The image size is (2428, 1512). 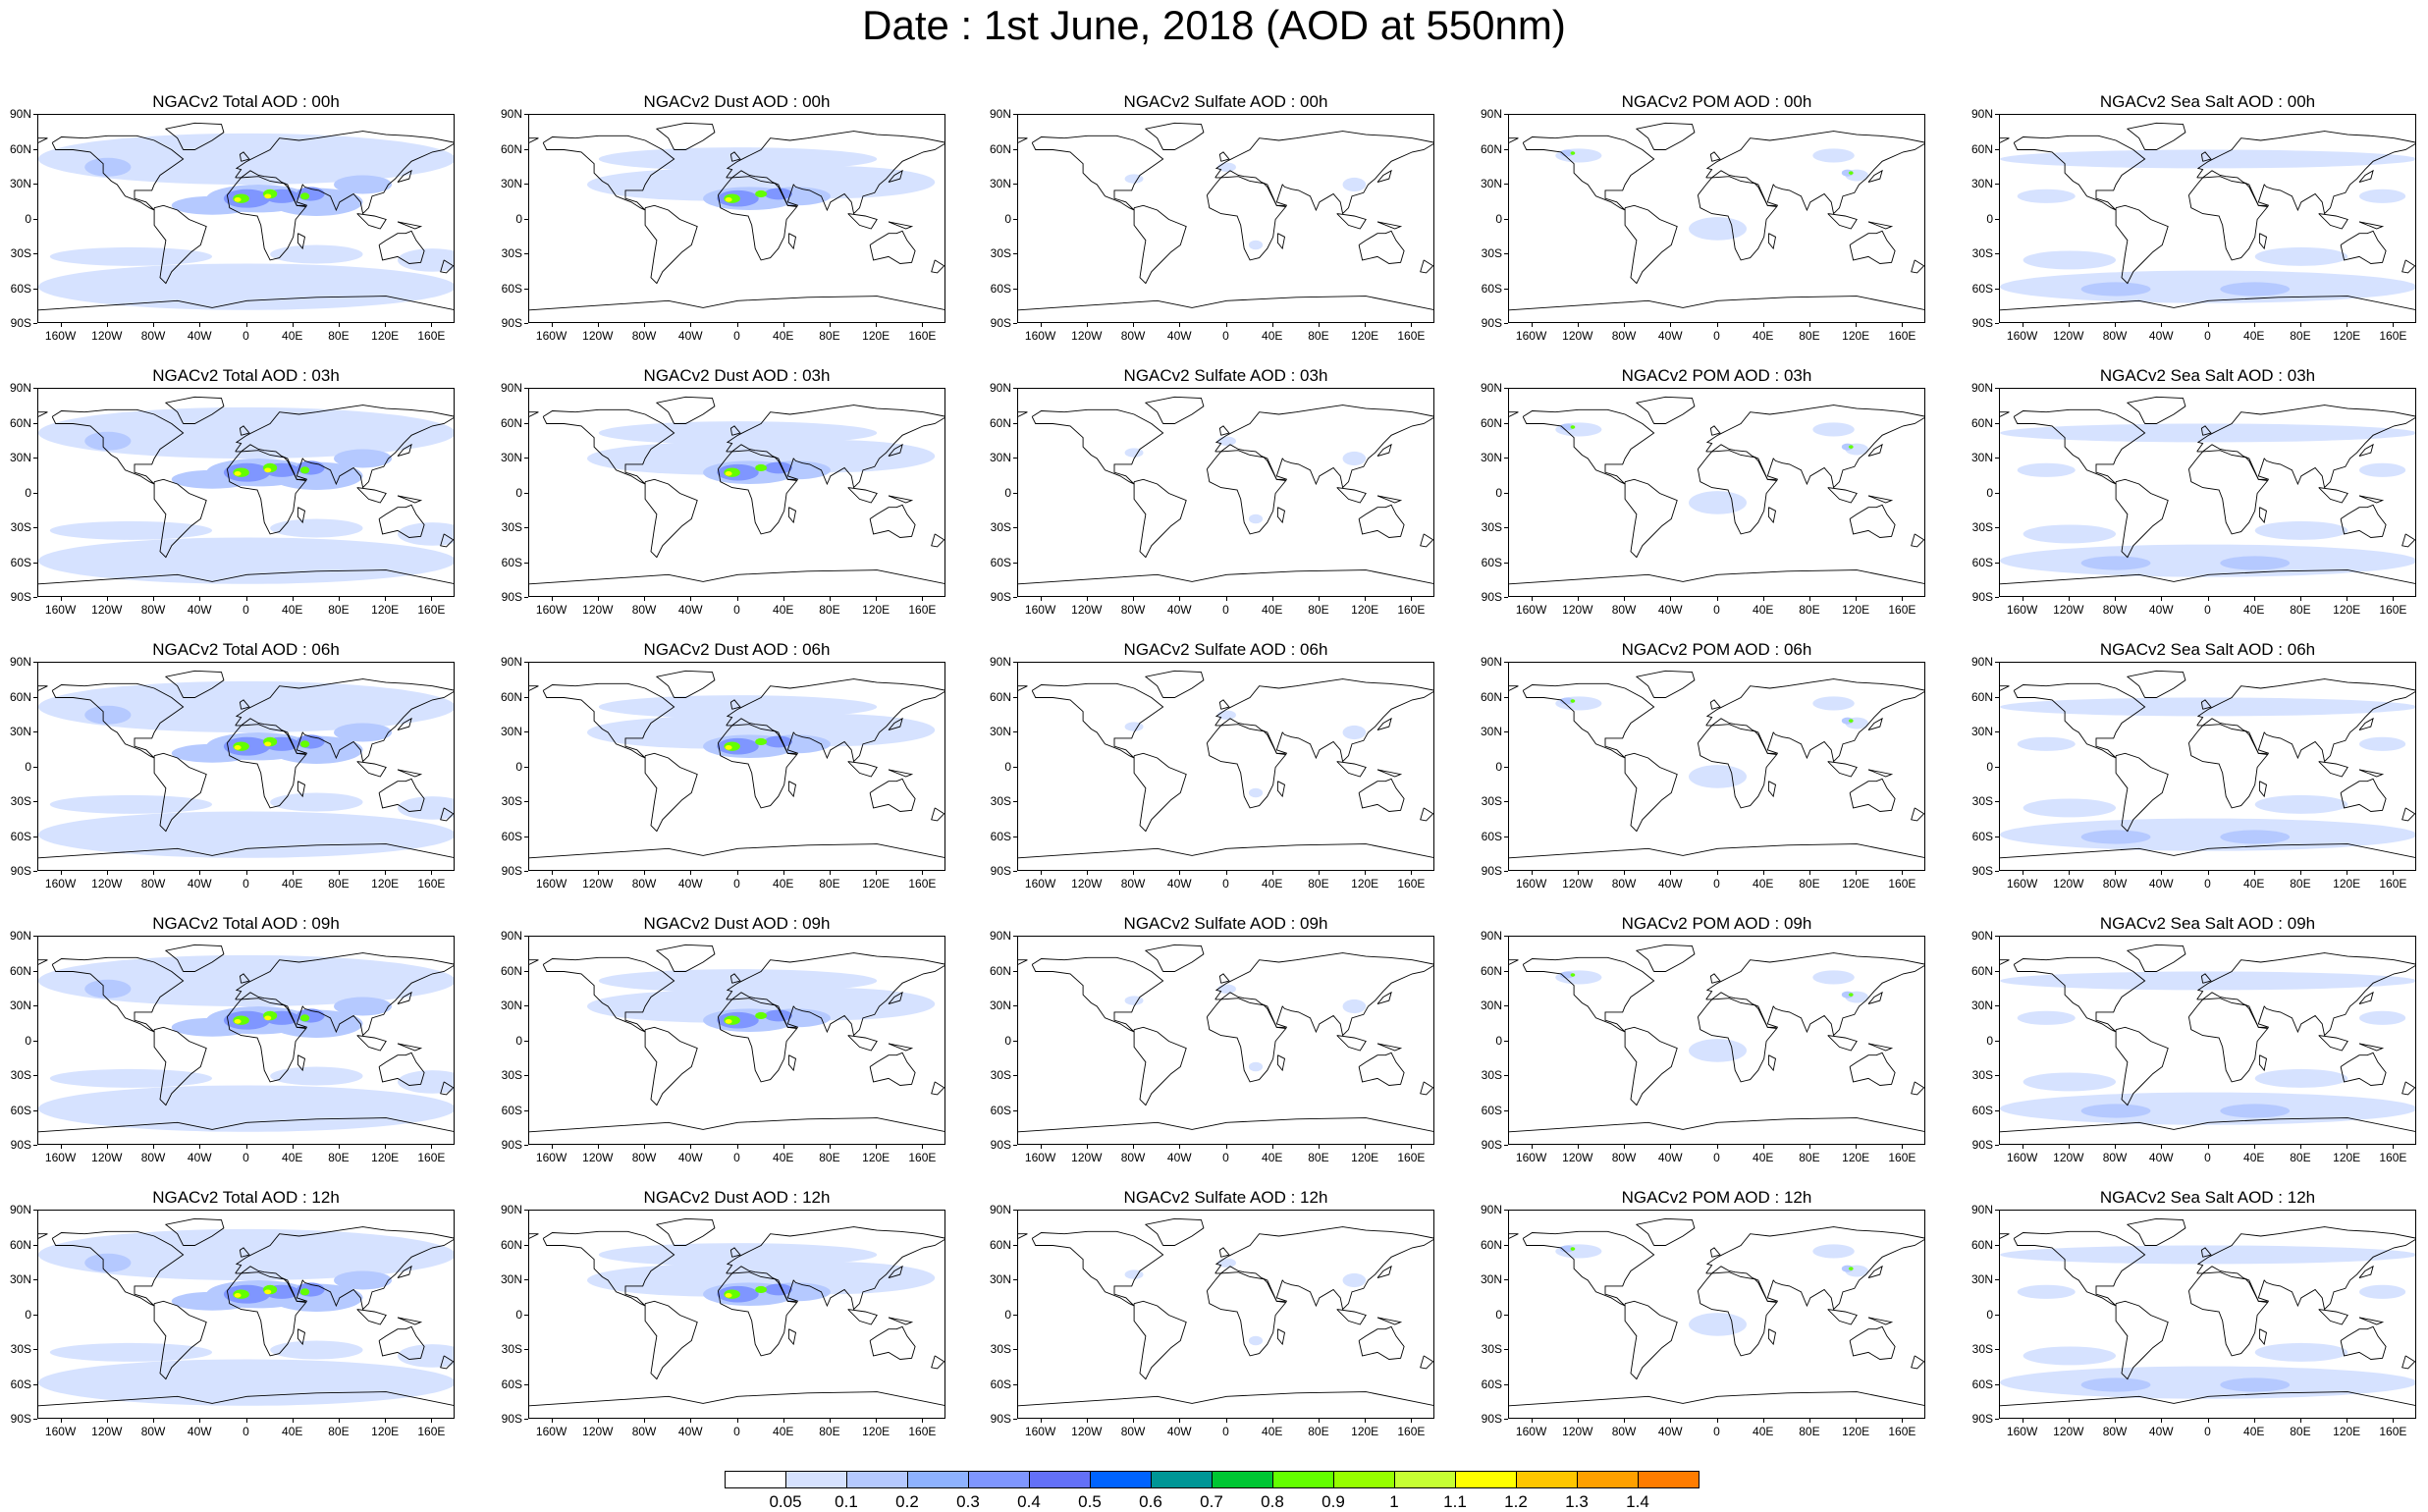 I want to click on lon-label: 120W, so click(x=598, y=884).